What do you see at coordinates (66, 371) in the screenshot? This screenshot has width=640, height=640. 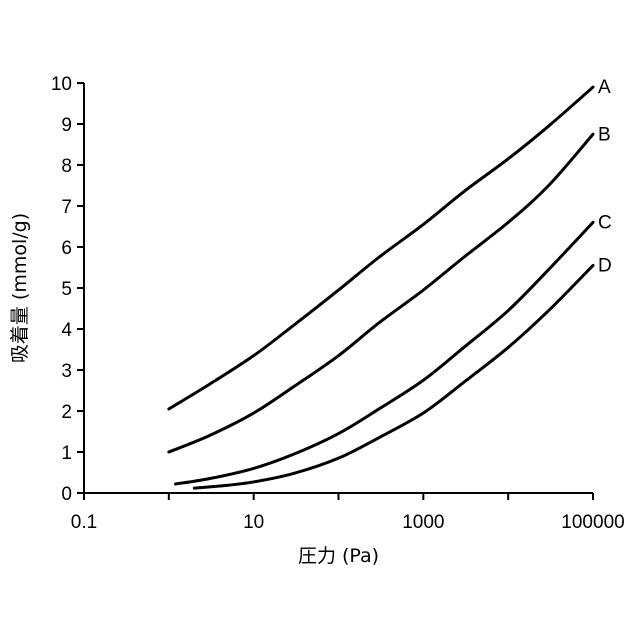 I see `y-tick-label: 3` at bounding box center [66, 371].